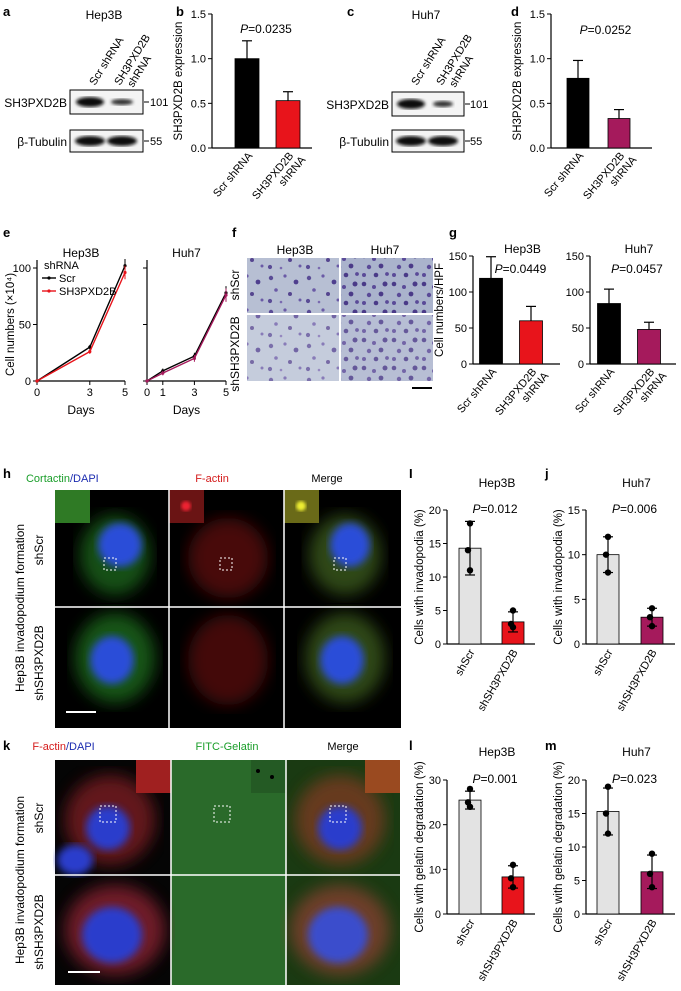 Image resolution: width=681 pixels, height=991 pixels. Describe the element at coordinates (159, 103) in the screenshot. I see `blot-a-mw1: 101` at that location.